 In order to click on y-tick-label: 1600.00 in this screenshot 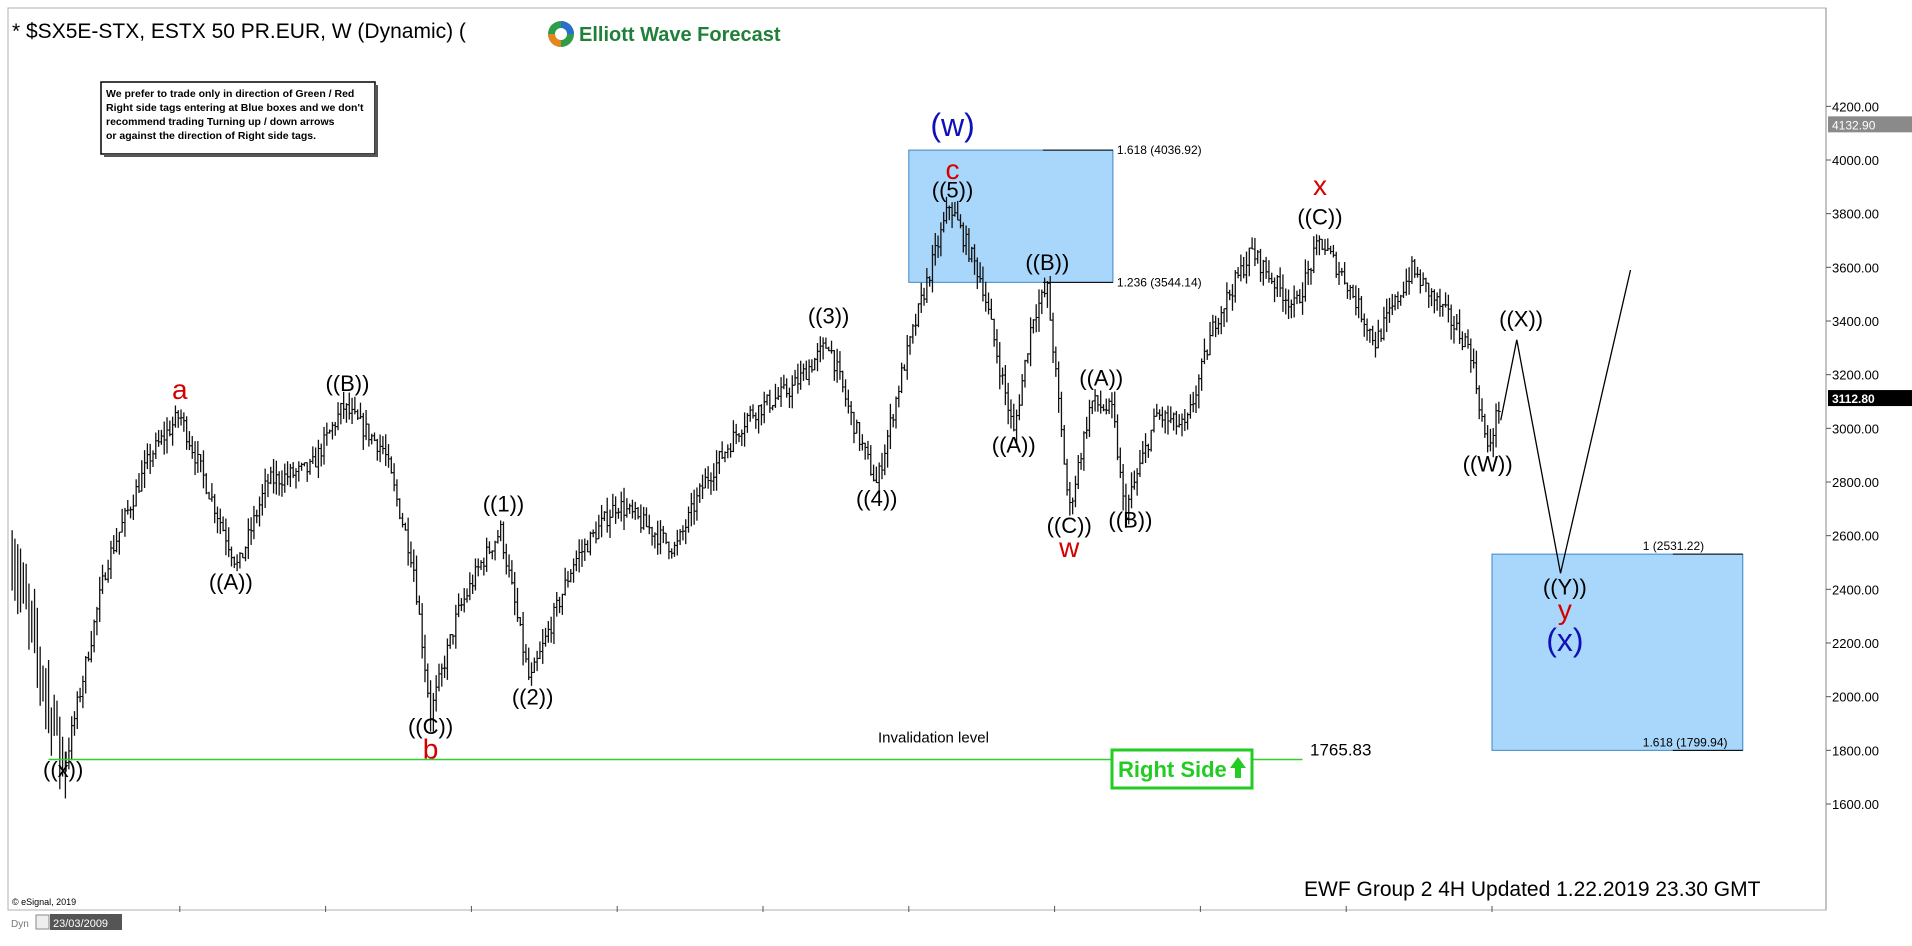, I will do `click(1855, 804)`.